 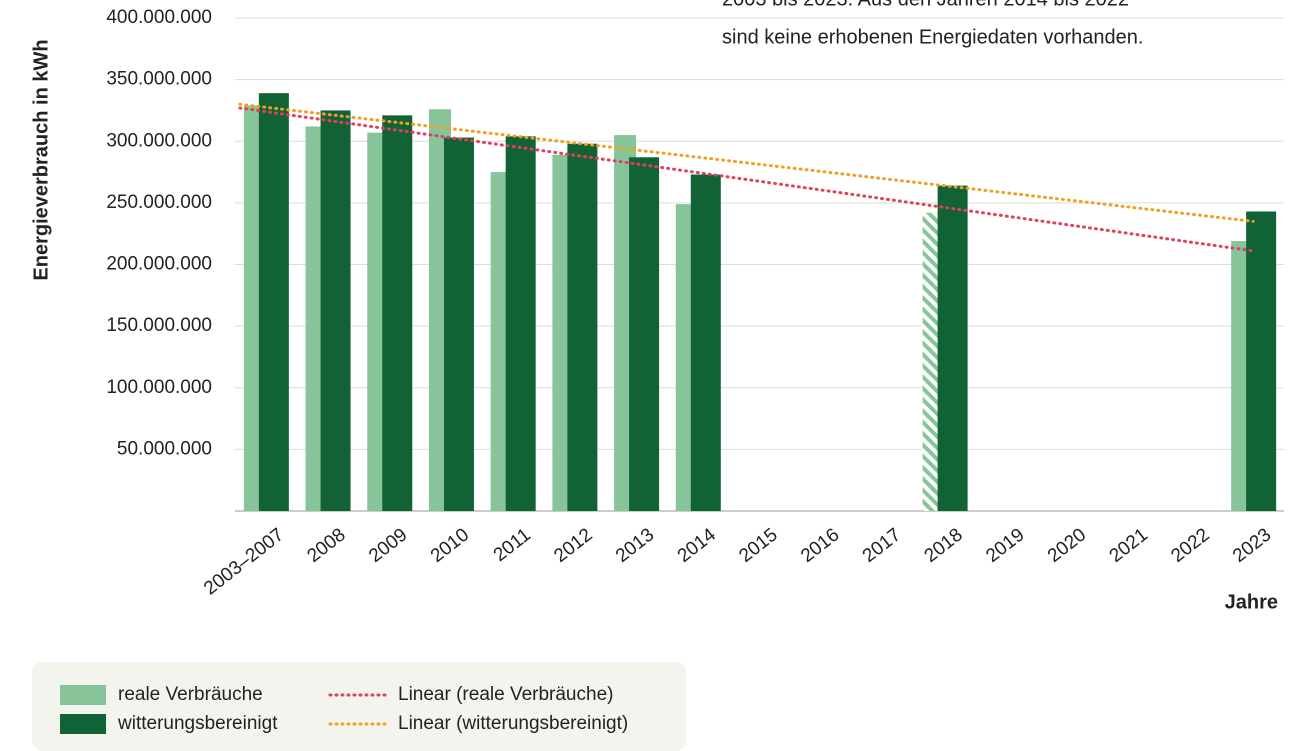 I want to click on y-axis-label: Energieverbrauch in kWh, so click(x=41, y=159).